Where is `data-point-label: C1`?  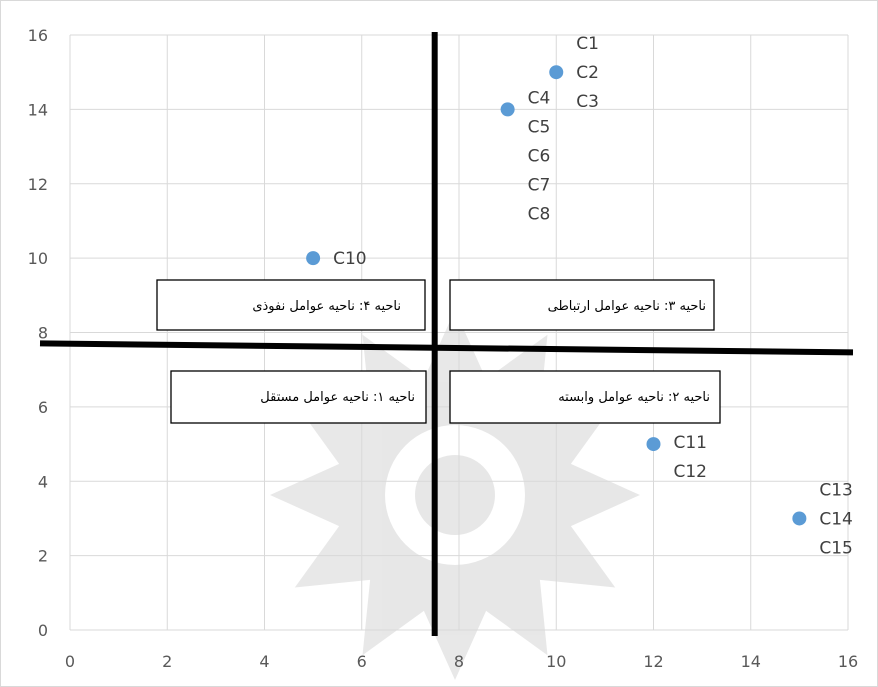
data-point-label: C1 is located at coordinates (587, 44).